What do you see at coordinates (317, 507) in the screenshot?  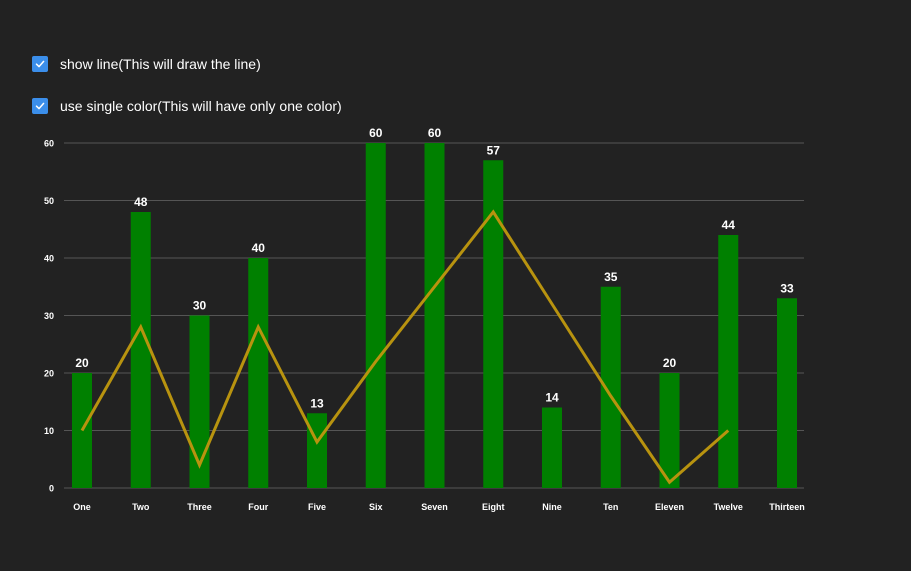 I see `x-tick-label: Five` at bounding box center [317, 507].